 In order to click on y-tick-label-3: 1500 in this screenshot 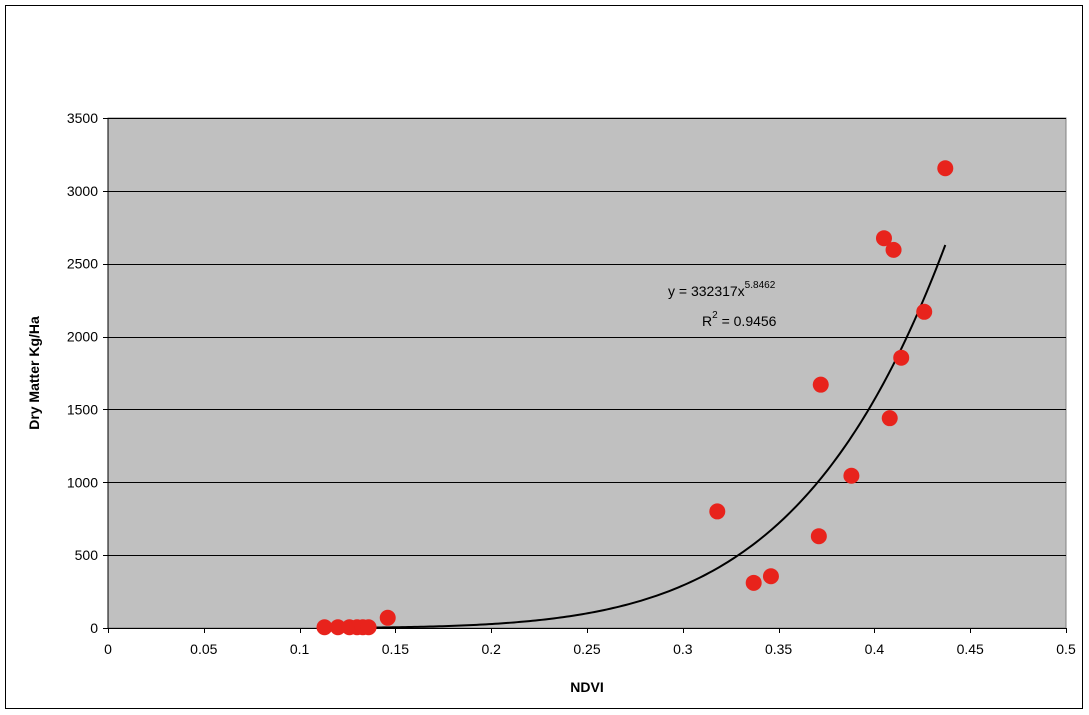, I will do `click(82, 409)`.